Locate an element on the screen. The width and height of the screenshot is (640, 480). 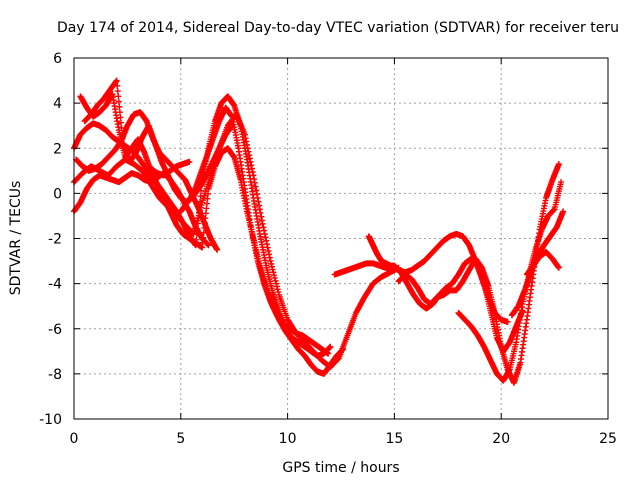
y-tick-label: 4 is located at coordinates (57, 104).